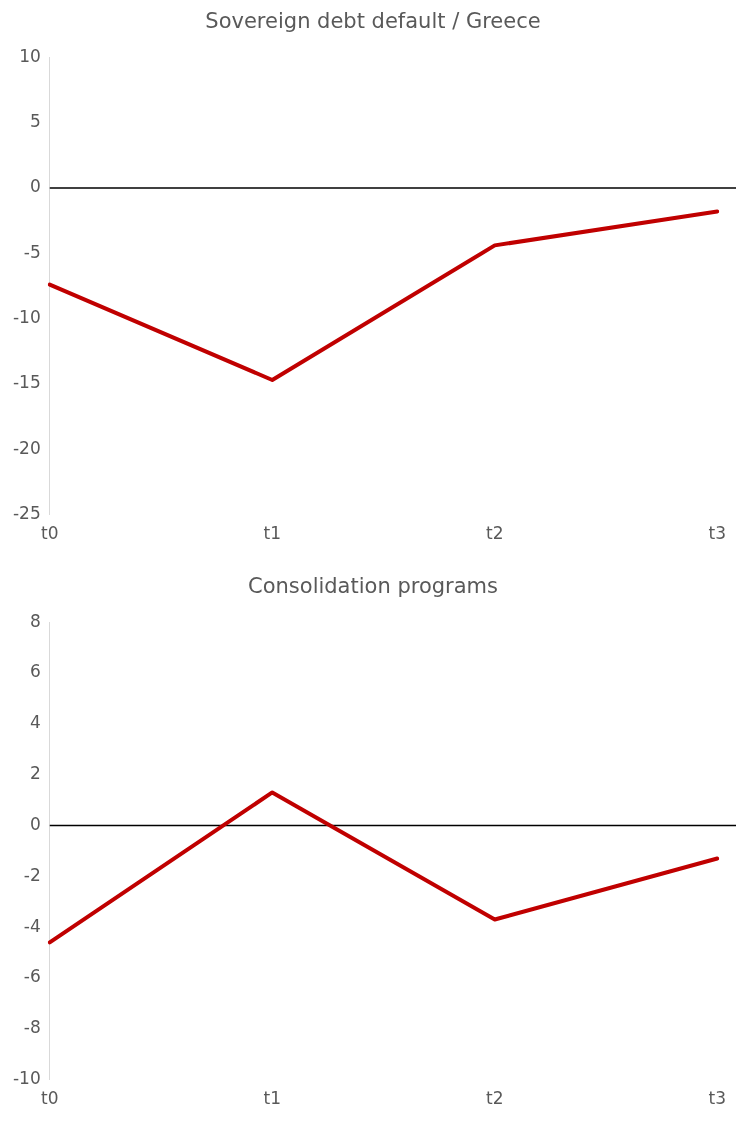 The width and height of the screenshot is (736, 1131). Describe the element at coordinates (32, 874) in the screenshot. I see `y-tick-label: -2` at that location.